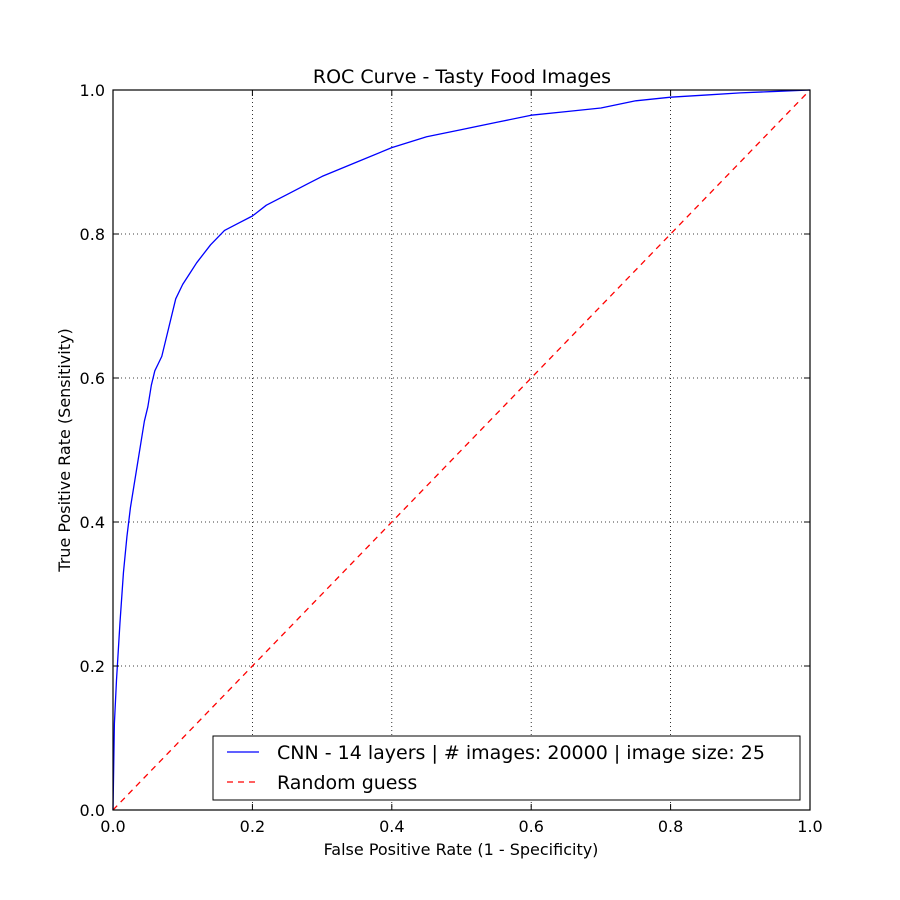 The height and width of the screenshot is (900, 900). Describe the element at coordinates (92, 378) in the screenshot. I see `y-tick-label: 0.6` at that location.